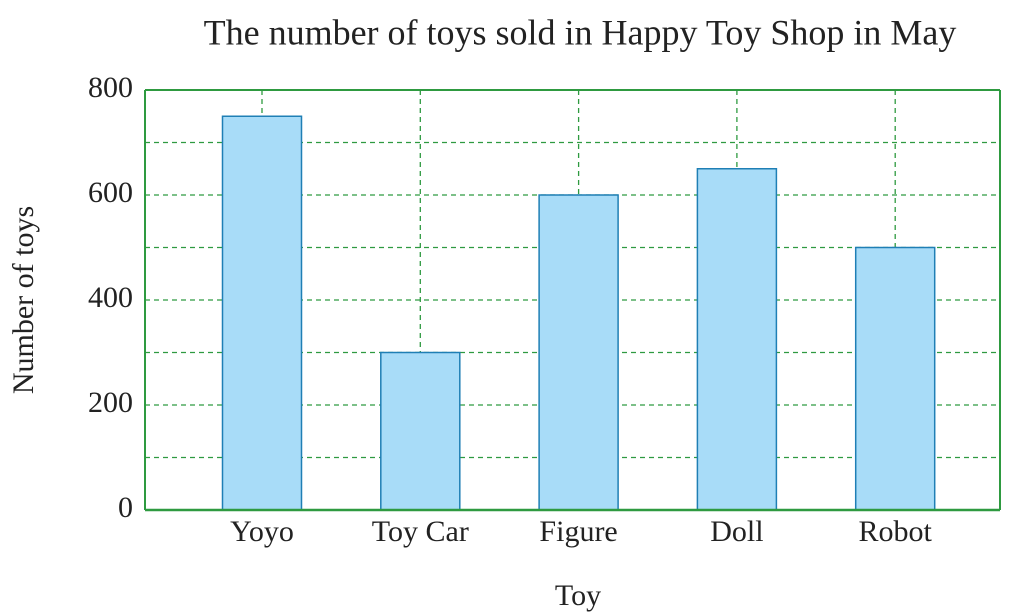 The height and width of the screenshot is (614, 1009). What do you see at coordinates (110, 192) in the screenshot?
I see `y-tick-label: 600` at bounding box center [110, 192].